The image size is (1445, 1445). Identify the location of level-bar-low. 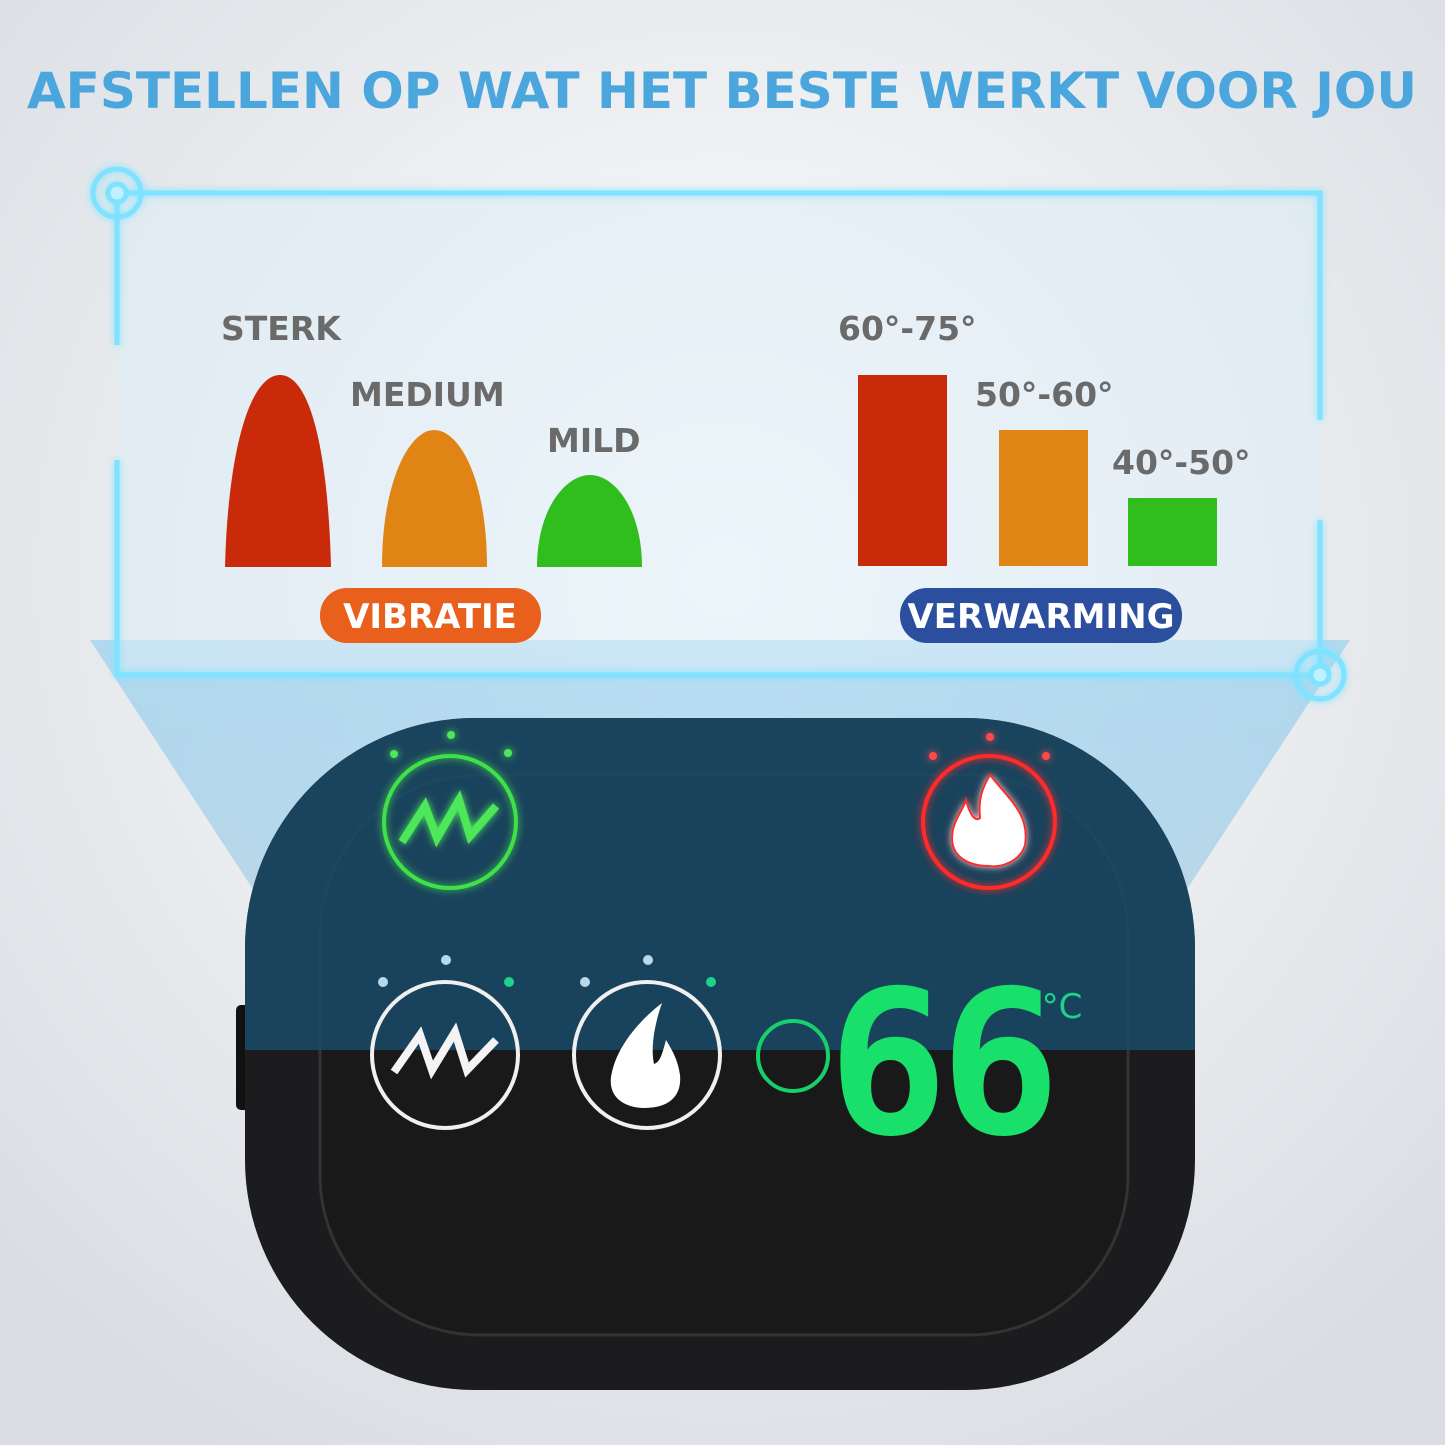
(1172, 532).